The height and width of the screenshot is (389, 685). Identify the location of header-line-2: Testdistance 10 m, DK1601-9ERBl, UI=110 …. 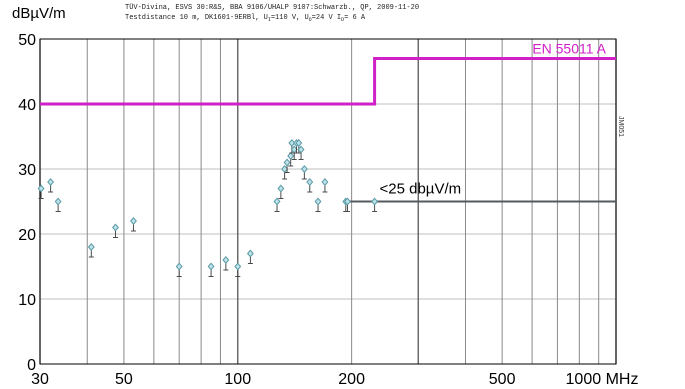
(245, 18).